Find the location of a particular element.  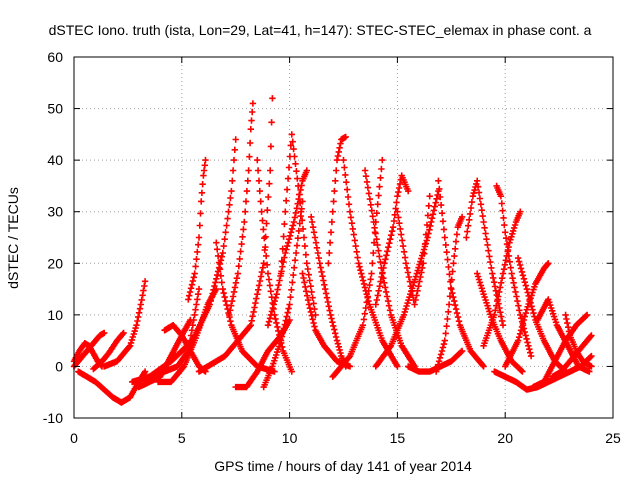

x-tick-label: 0 is located at coordinates (74, 438).